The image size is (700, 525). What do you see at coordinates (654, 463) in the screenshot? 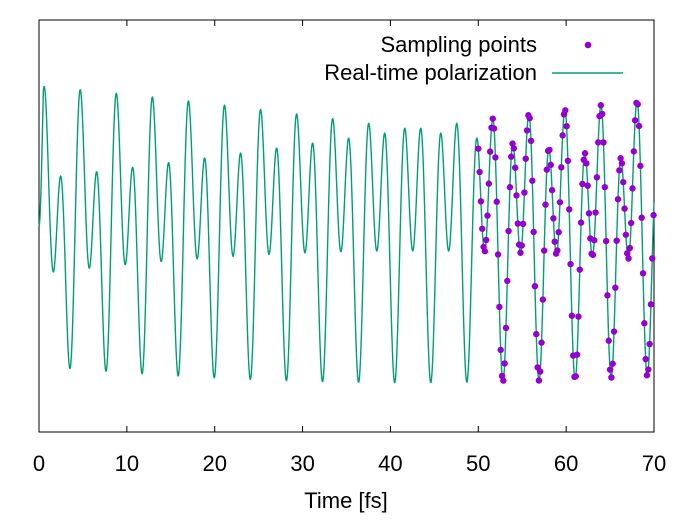
I see `x-tick-label: 70` at bounding box center [654, 463].